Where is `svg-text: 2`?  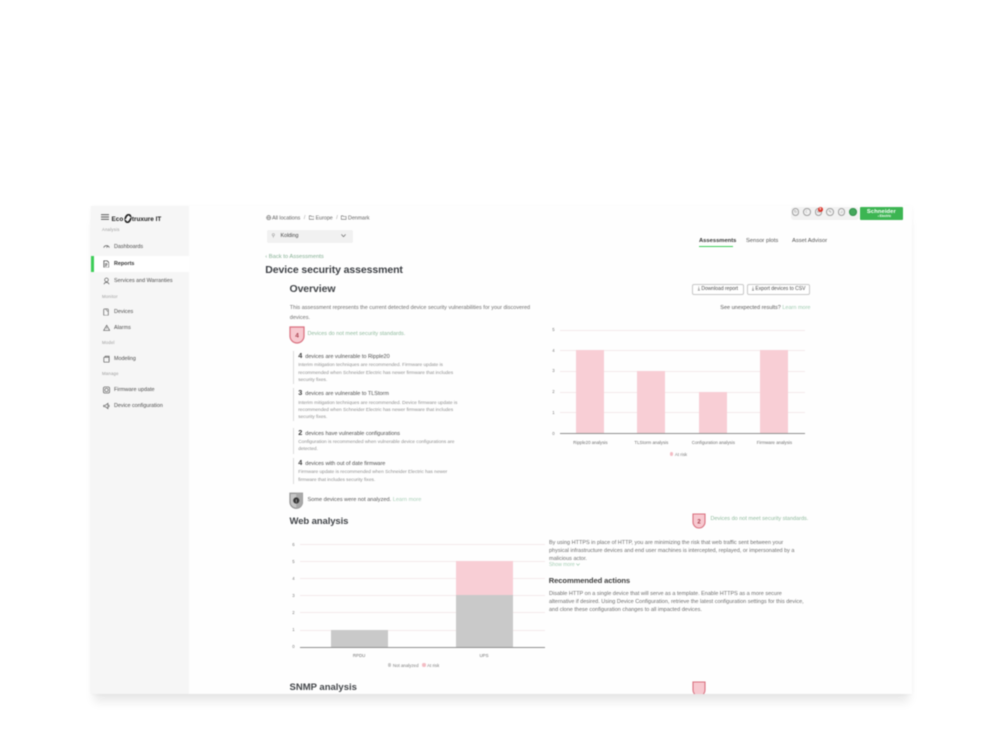
svg-text: 2 is located at coordinates (699, 522).